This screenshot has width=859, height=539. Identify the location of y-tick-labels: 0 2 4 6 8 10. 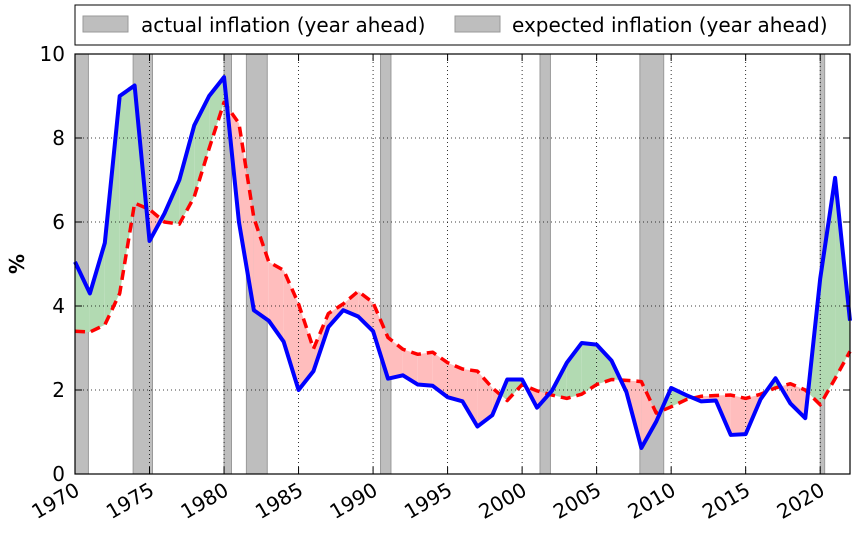
(52, 264).